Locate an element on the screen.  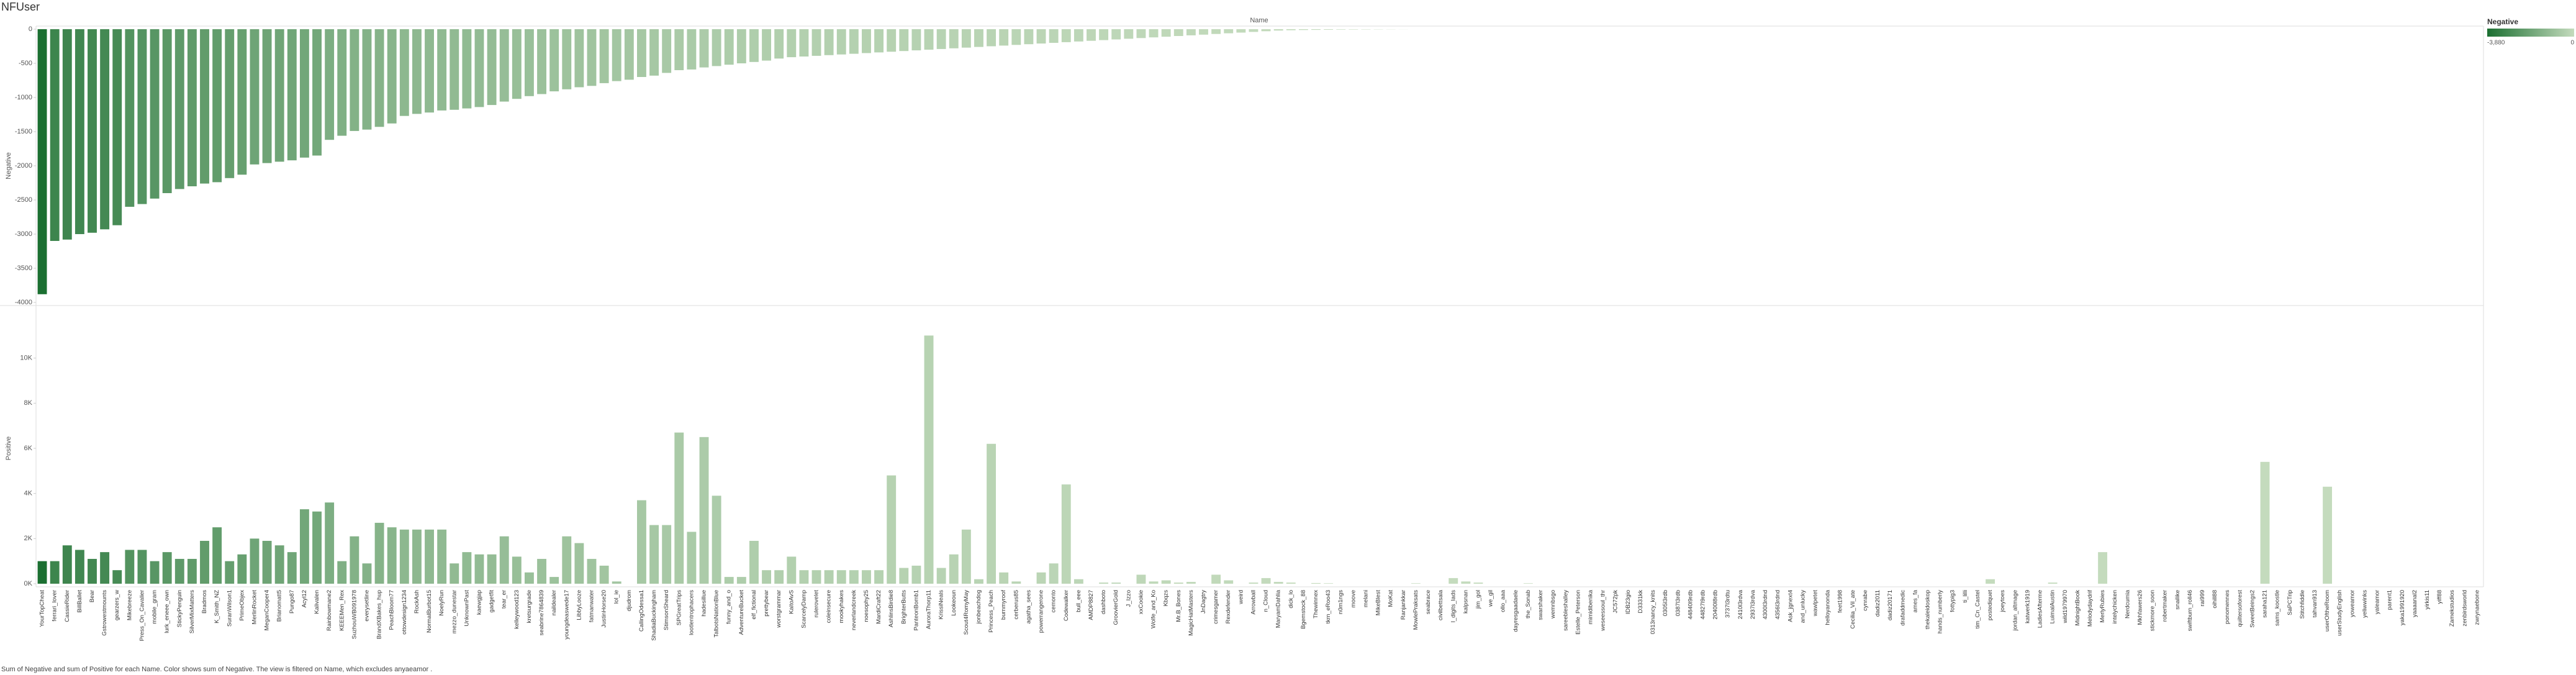
y-tick-label: -1500 is located at coordinates (23, 131).